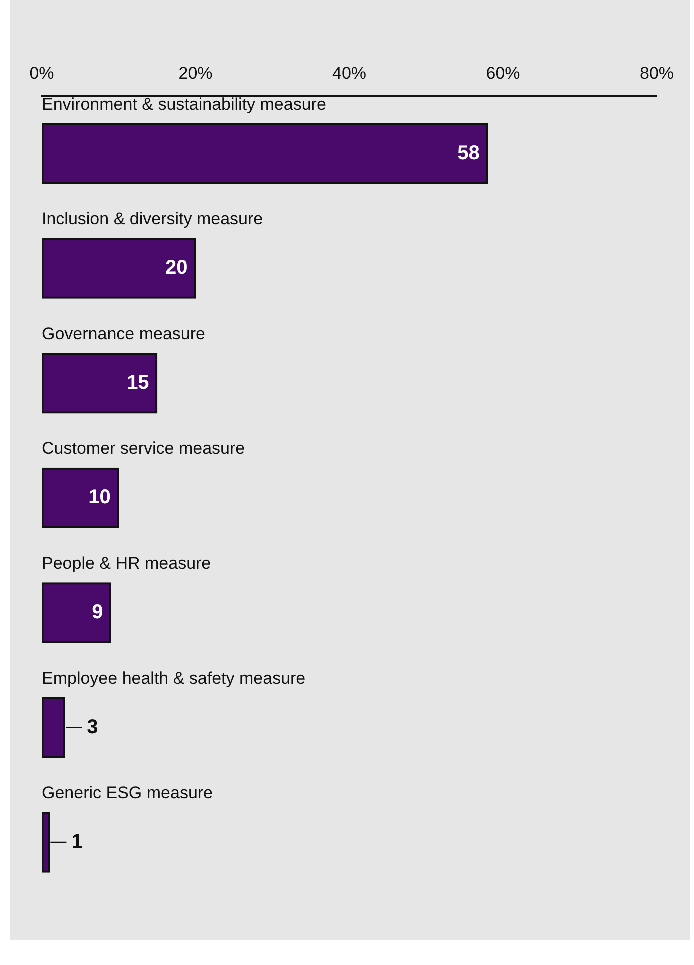 The width and height of the screenshot is (694, 965). Describe the element at coordinates (127, 563) in the screenshot. I see `y-tick-label: People & HR measure` at that location.